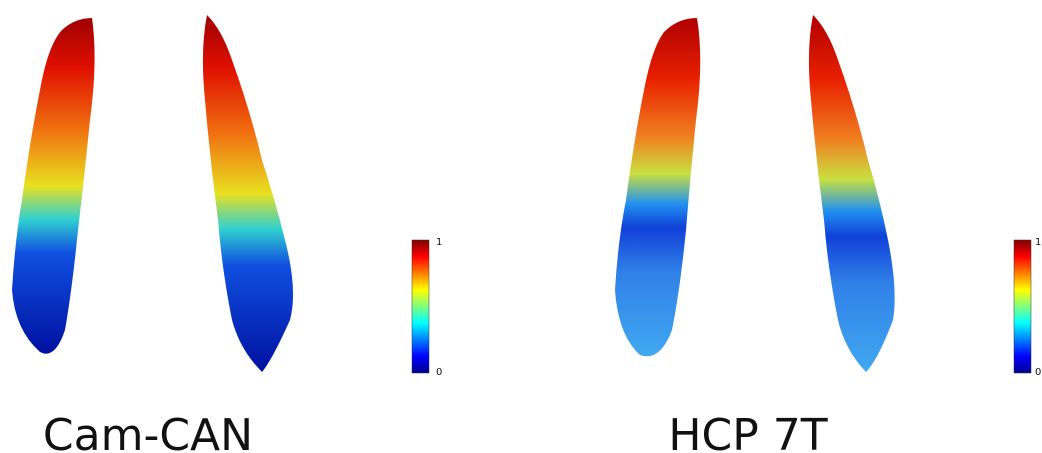  What do you see at coordinates (747, 431) in the screenshot?
I see `caption: HCP 7T` at bounding box center [747, 431].